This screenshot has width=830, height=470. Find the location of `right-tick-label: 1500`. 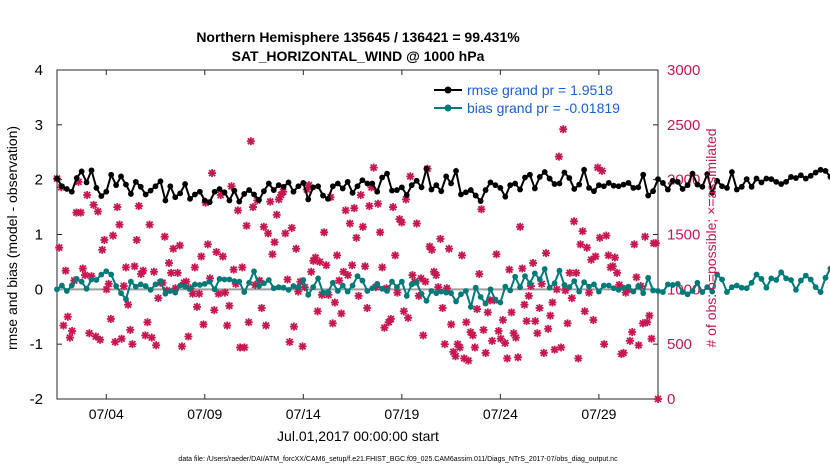

right-tick-label: 1500 is located at coordinates (683, 235).